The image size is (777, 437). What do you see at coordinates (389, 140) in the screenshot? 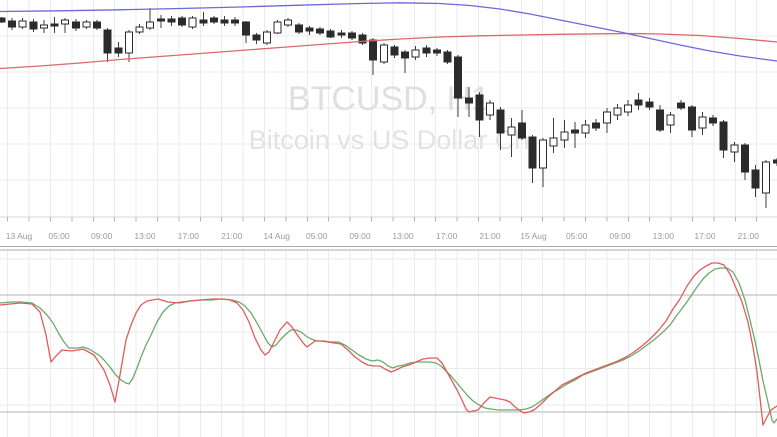
I see `watermark-description: Bitcoin vs US Dollar Ch` at bounding box center [389, 140].